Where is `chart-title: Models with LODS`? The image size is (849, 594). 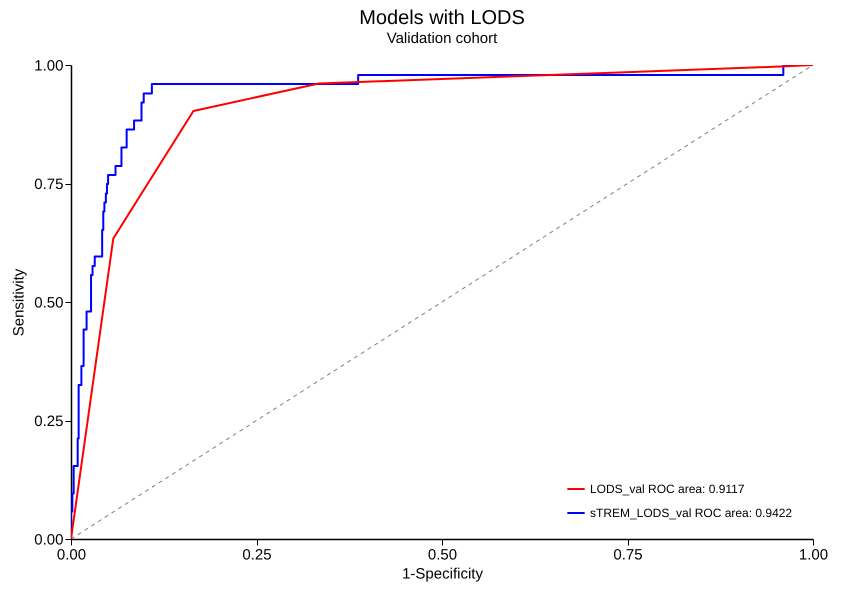
chart-title: Models with LODS is located at coordinates (442, 18).